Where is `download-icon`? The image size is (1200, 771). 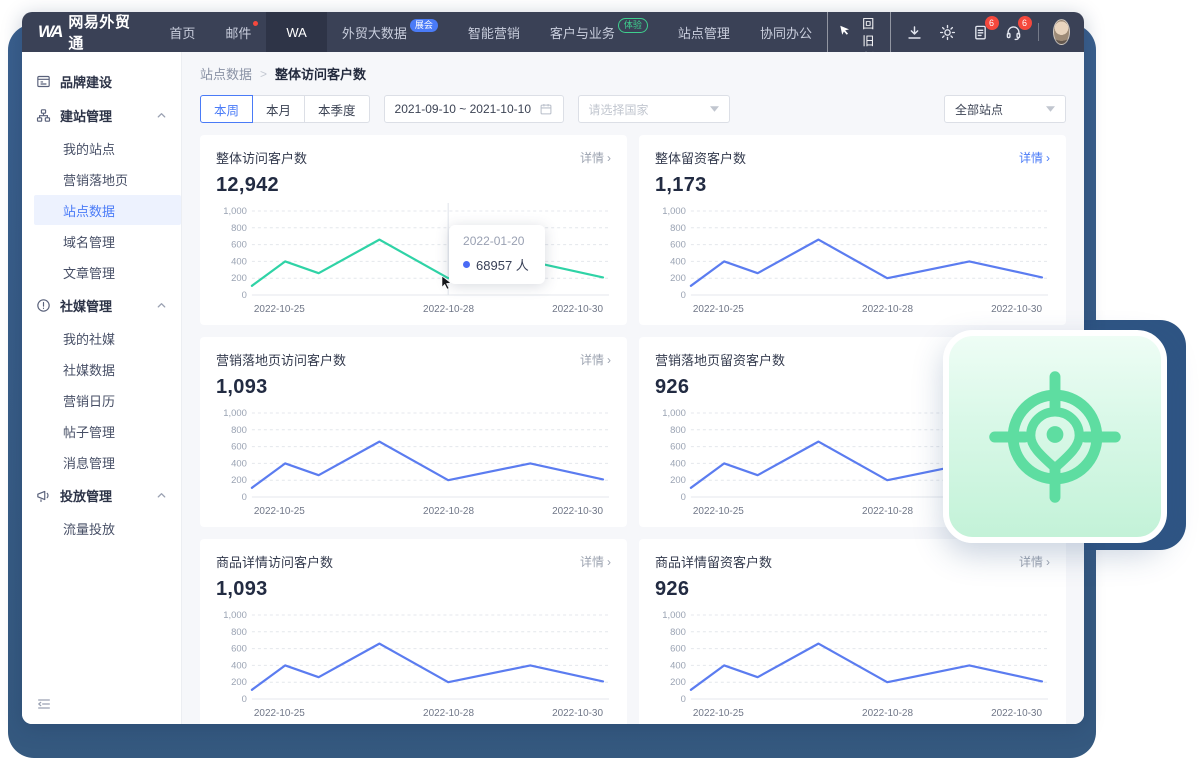 download-icon is located at coordinates (915, 32).